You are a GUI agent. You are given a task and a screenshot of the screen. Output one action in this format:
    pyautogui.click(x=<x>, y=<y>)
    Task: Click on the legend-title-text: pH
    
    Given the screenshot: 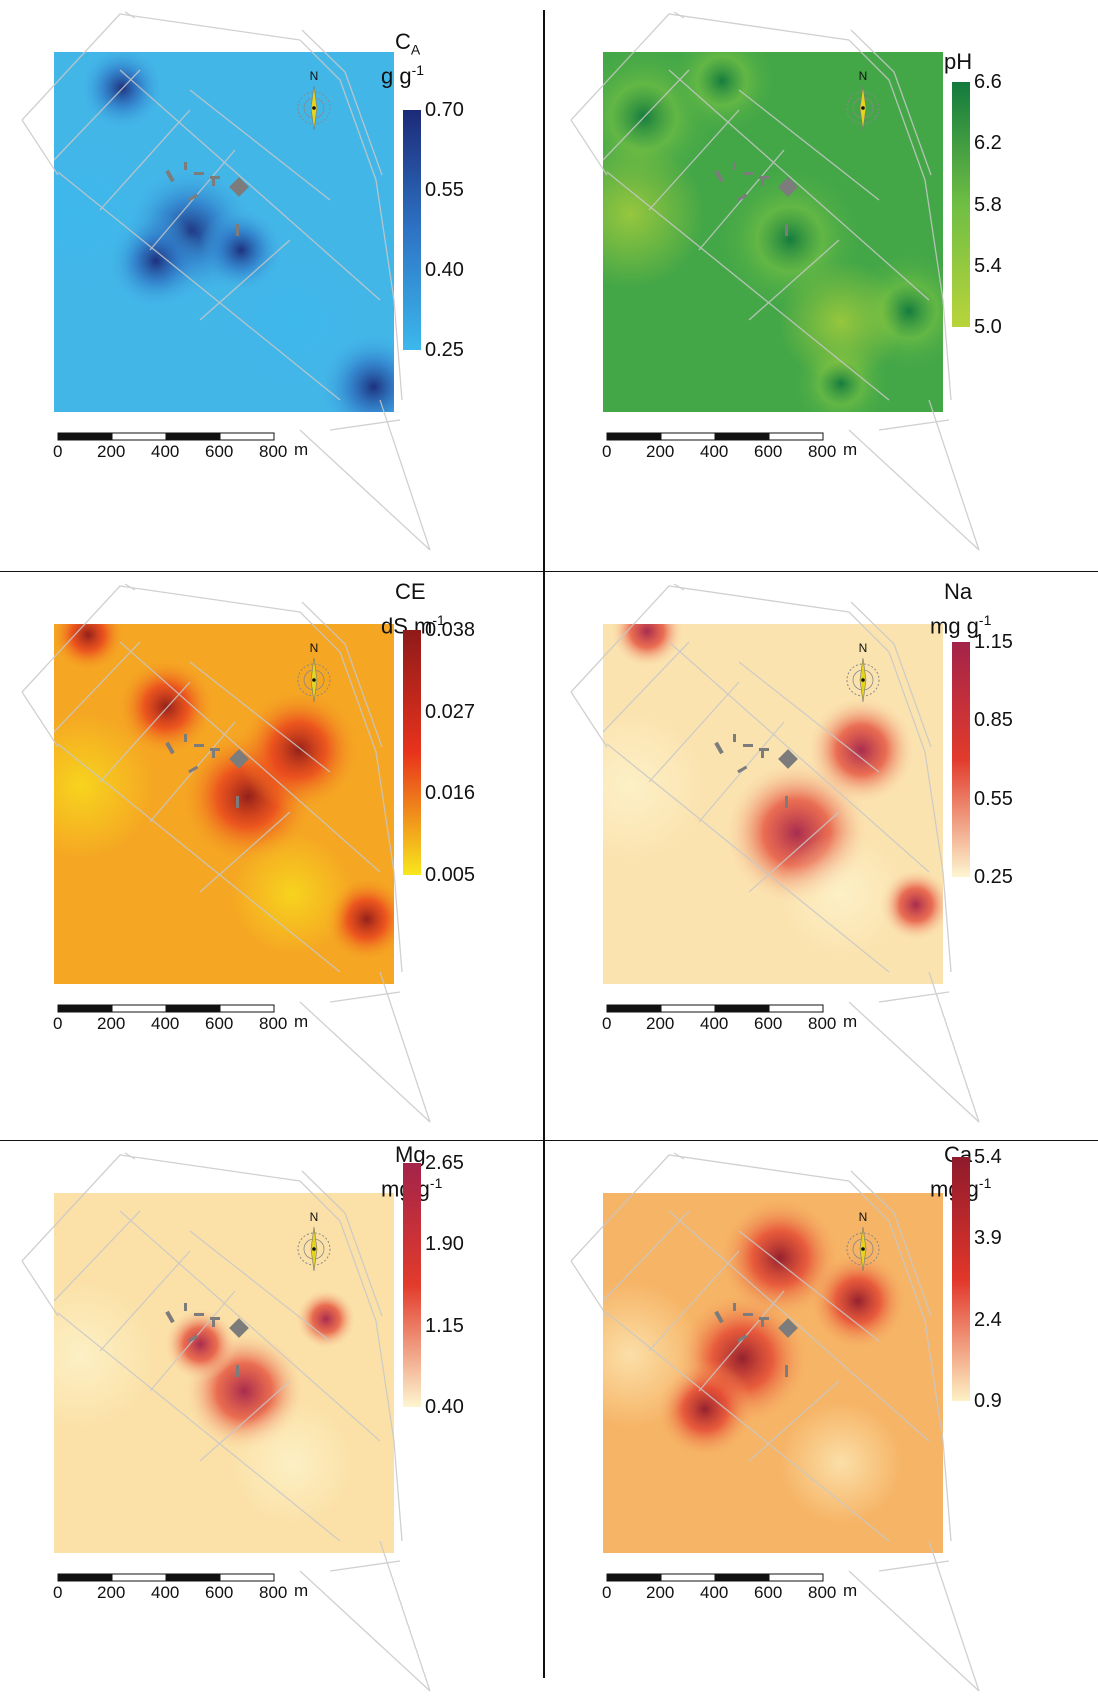 What is the action you would take?
    pyautogui.click(x=958, y=61)
    